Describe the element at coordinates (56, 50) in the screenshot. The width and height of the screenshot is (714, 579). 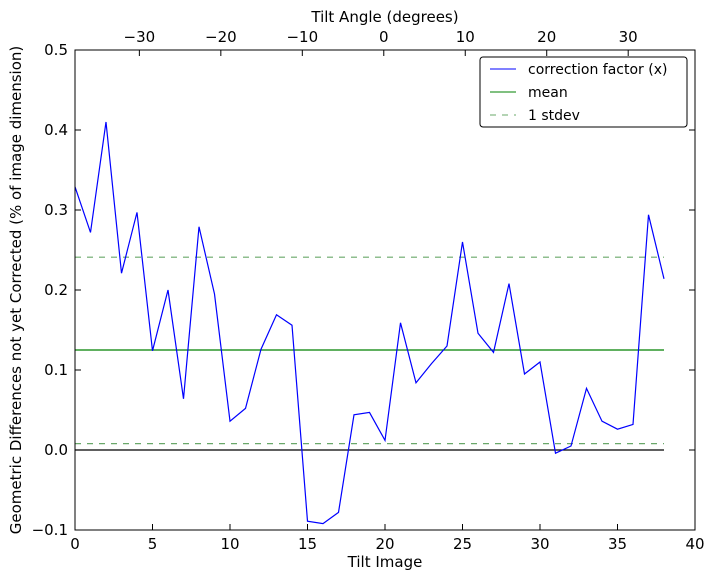
I see `y-tick-label: 0.5` at that location.